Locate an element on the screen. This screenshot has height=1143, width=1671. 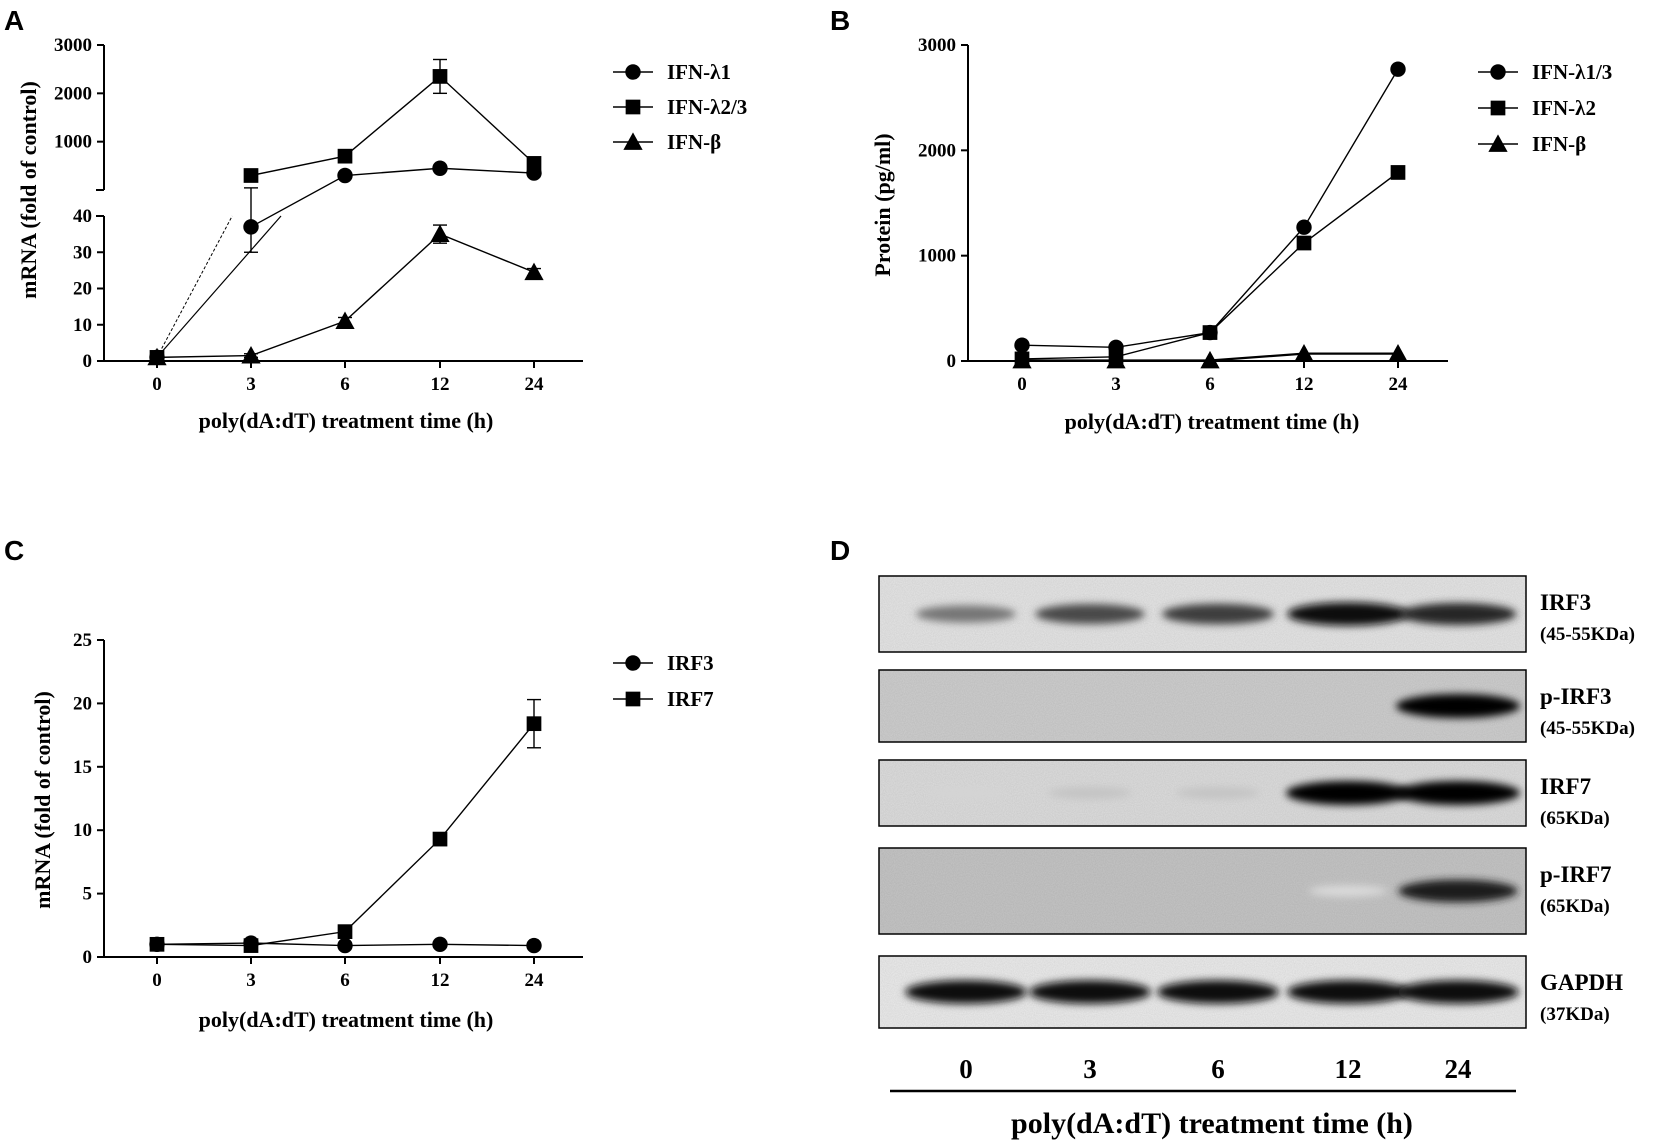
x-tick-label-0: 0 is located at coordinates (1022, 384).